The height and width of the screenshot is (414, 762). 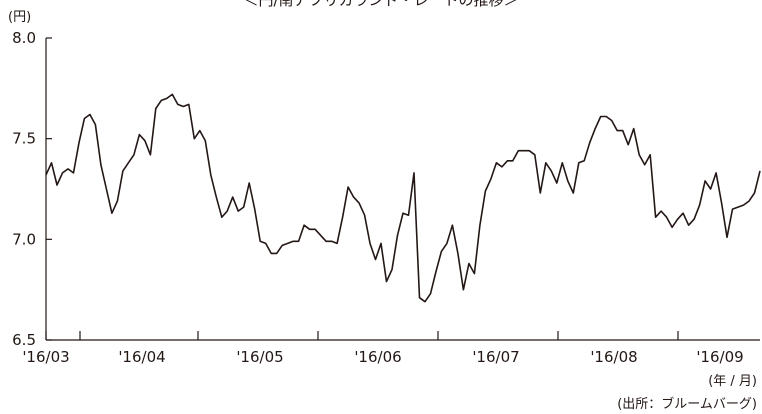 I want to click on y-tick-label: 7.0, so click(x=24, y=239).